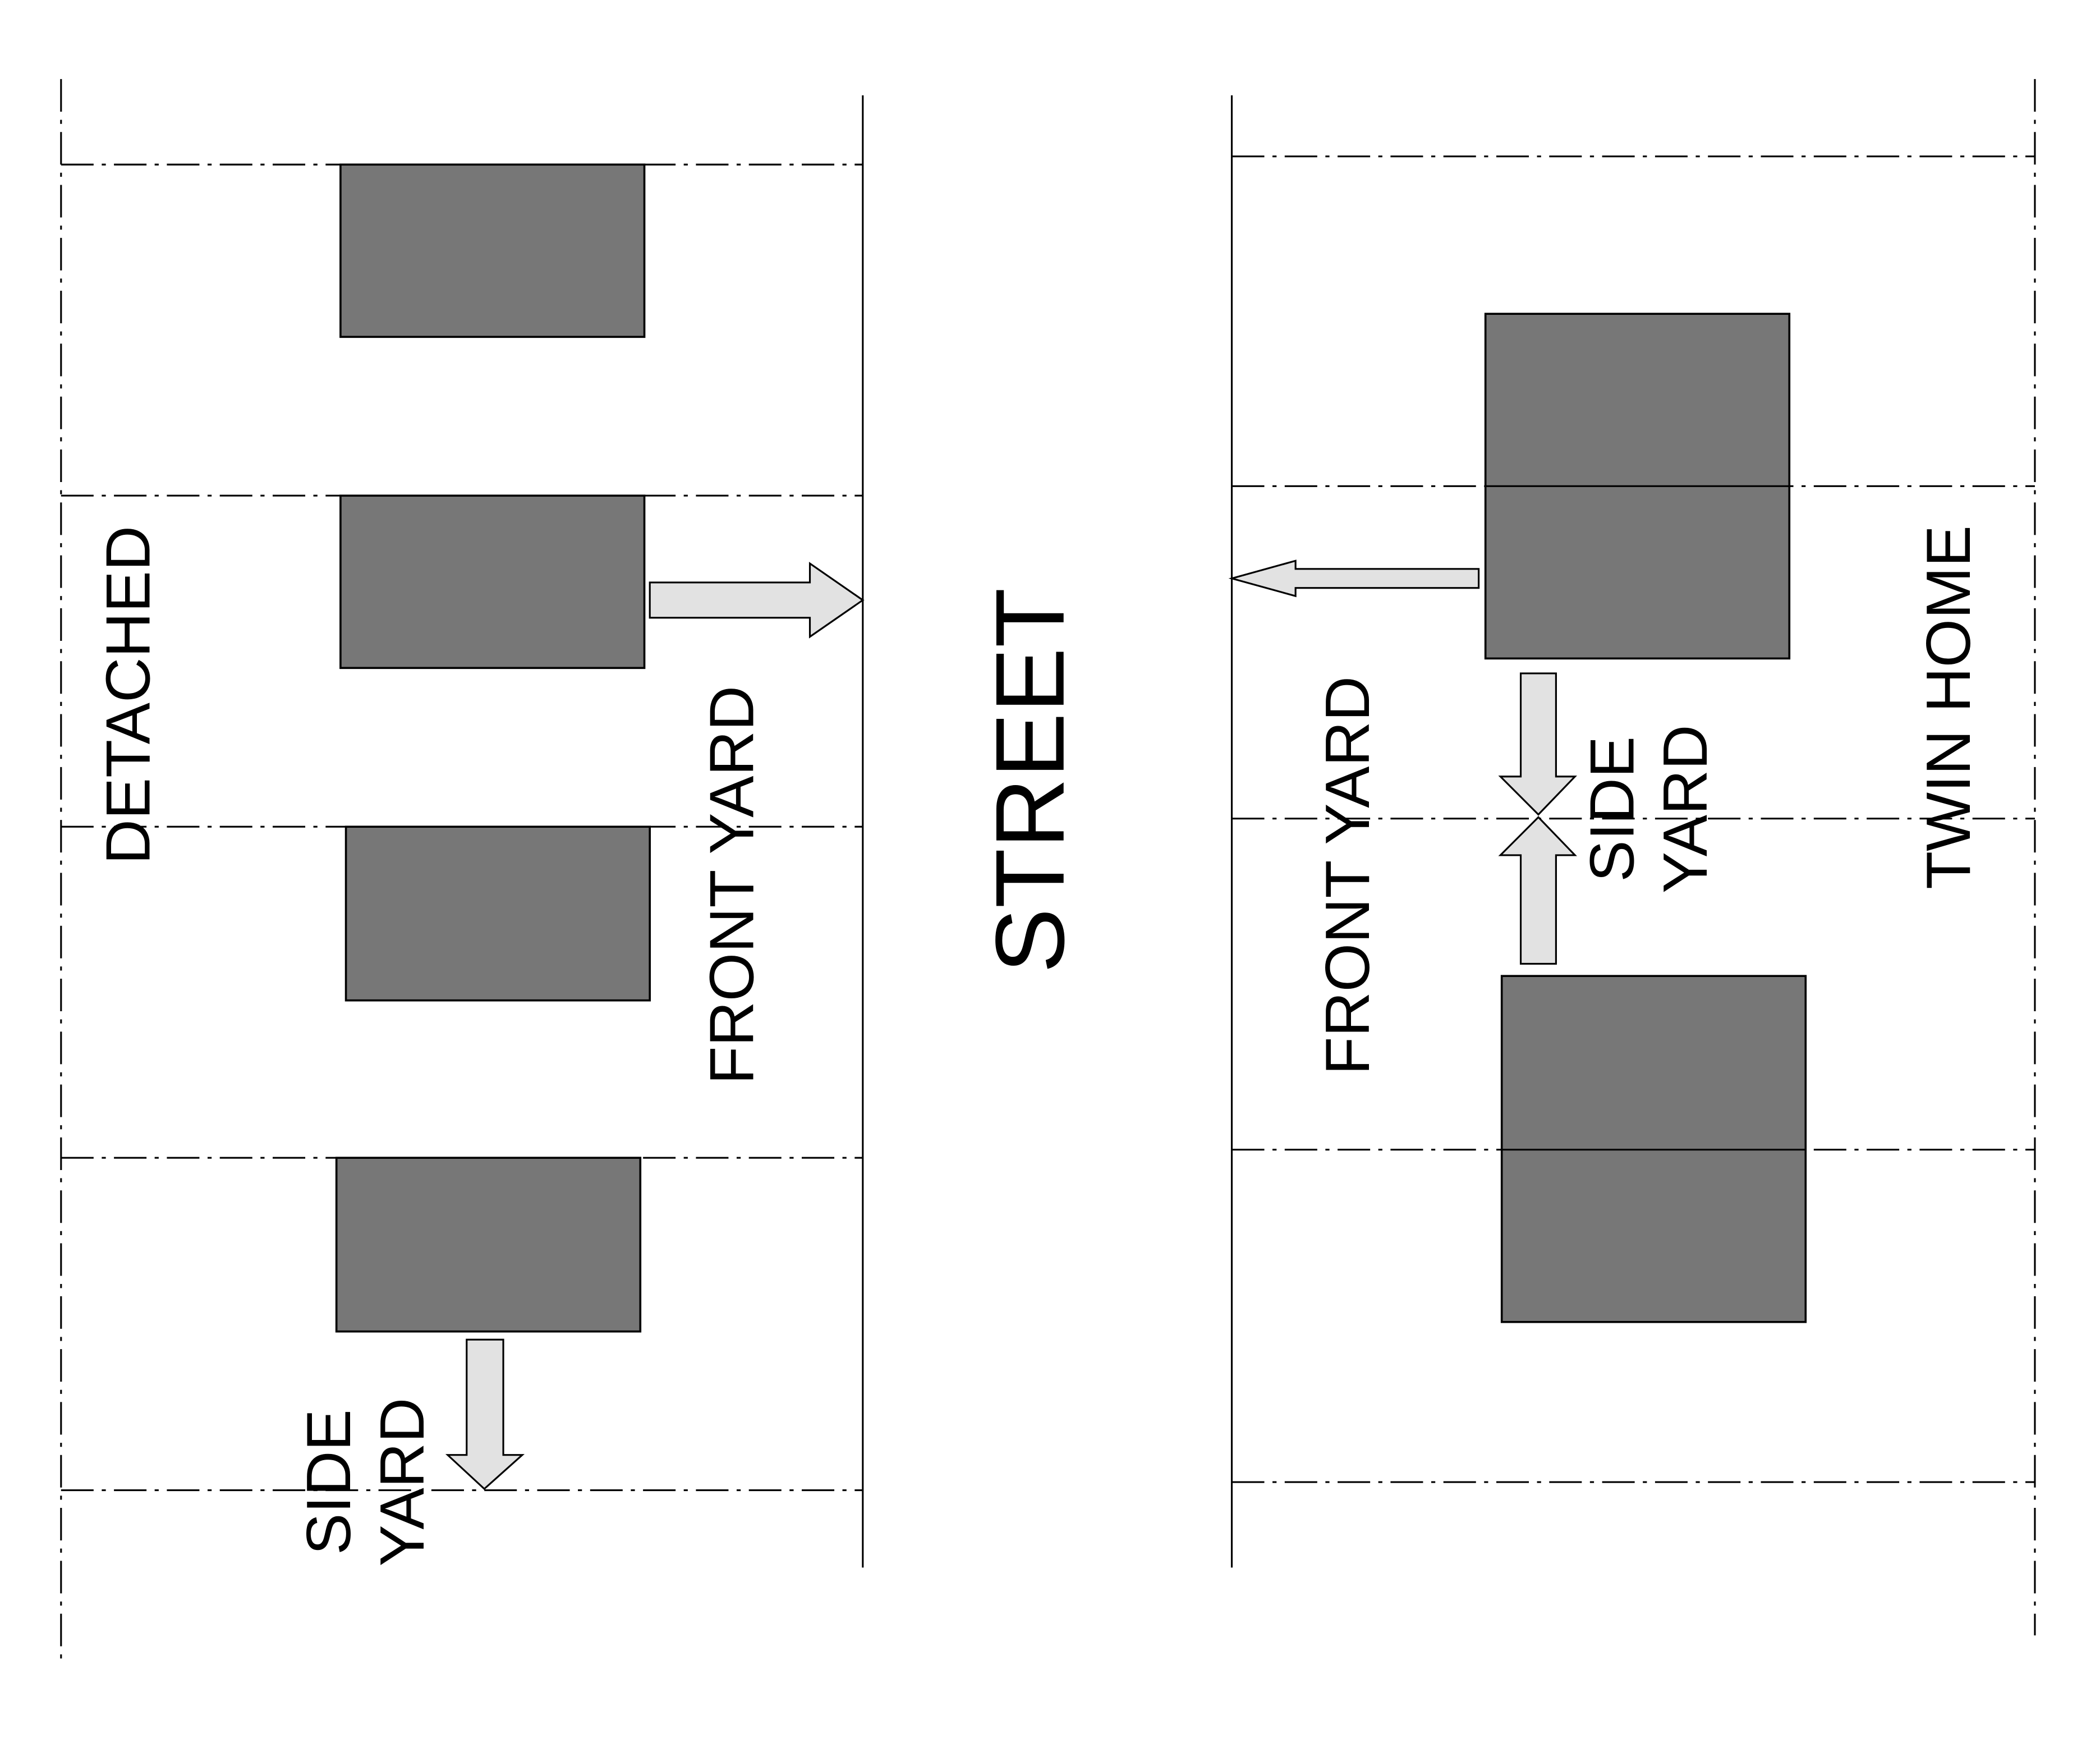 The height and width of the screenshot is (1743, 2100). I want to click on detached-label: DETACHED, so click(128, 695).